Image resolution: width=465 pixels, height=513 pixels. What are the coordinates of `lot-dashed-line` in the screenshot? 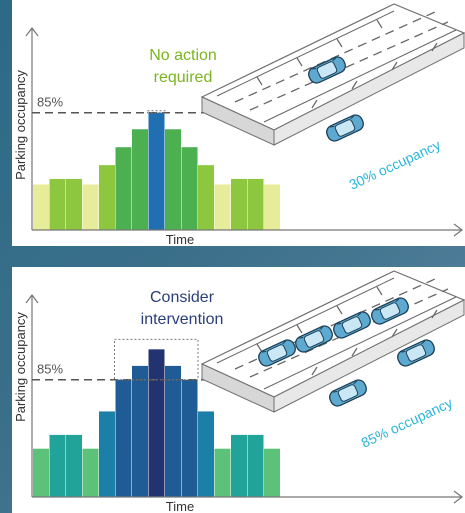 It's located at (349, 66).